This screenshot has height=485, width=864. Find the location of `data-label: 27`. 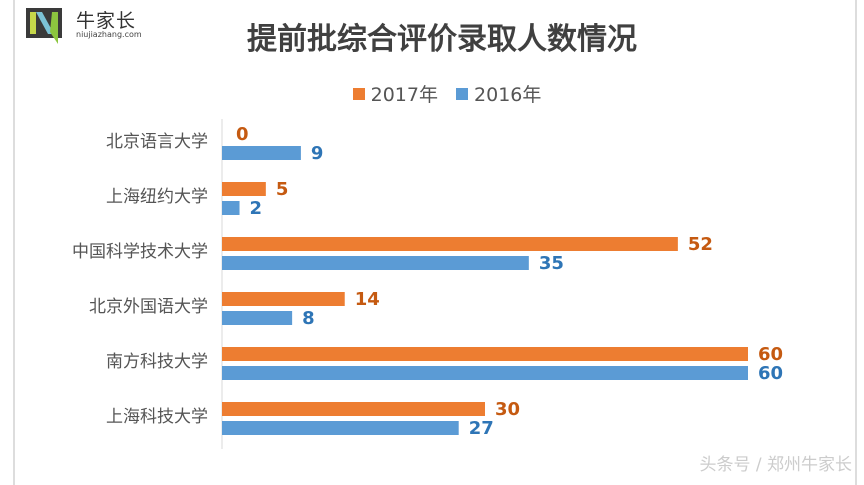

data-label: 27 is located at coordinates (481, 428).